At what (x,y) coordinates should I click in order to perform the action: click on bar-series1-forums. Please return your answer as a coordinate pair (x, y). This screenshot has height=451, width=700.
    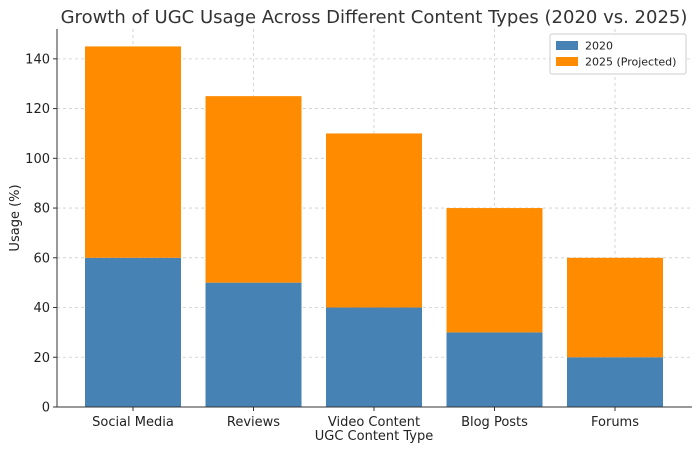
    Looking at the image, I should click on (615, 382).